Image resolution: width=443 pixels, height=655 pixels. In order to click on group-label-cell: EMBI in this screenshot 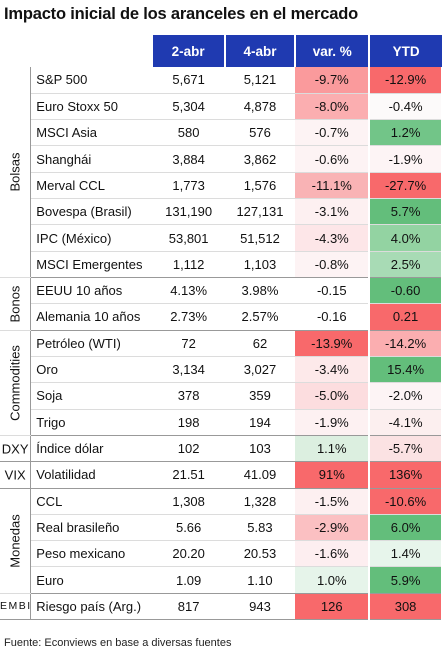, I will do `click(16, 607)`.